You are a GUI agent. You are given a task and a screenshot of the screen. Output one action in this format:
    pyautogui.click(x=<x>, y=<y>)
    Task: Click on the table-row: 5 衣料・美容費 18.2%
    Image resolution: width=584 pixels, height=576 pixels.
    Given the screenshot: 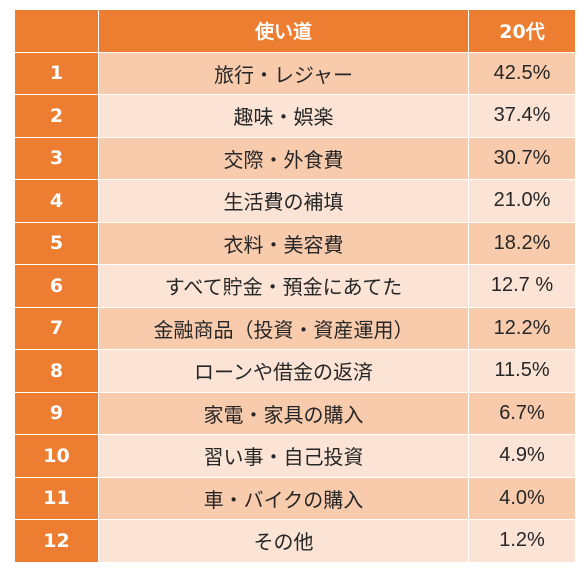 What is the action you would take?
    pyautogui.click(x=295, y=243)
    